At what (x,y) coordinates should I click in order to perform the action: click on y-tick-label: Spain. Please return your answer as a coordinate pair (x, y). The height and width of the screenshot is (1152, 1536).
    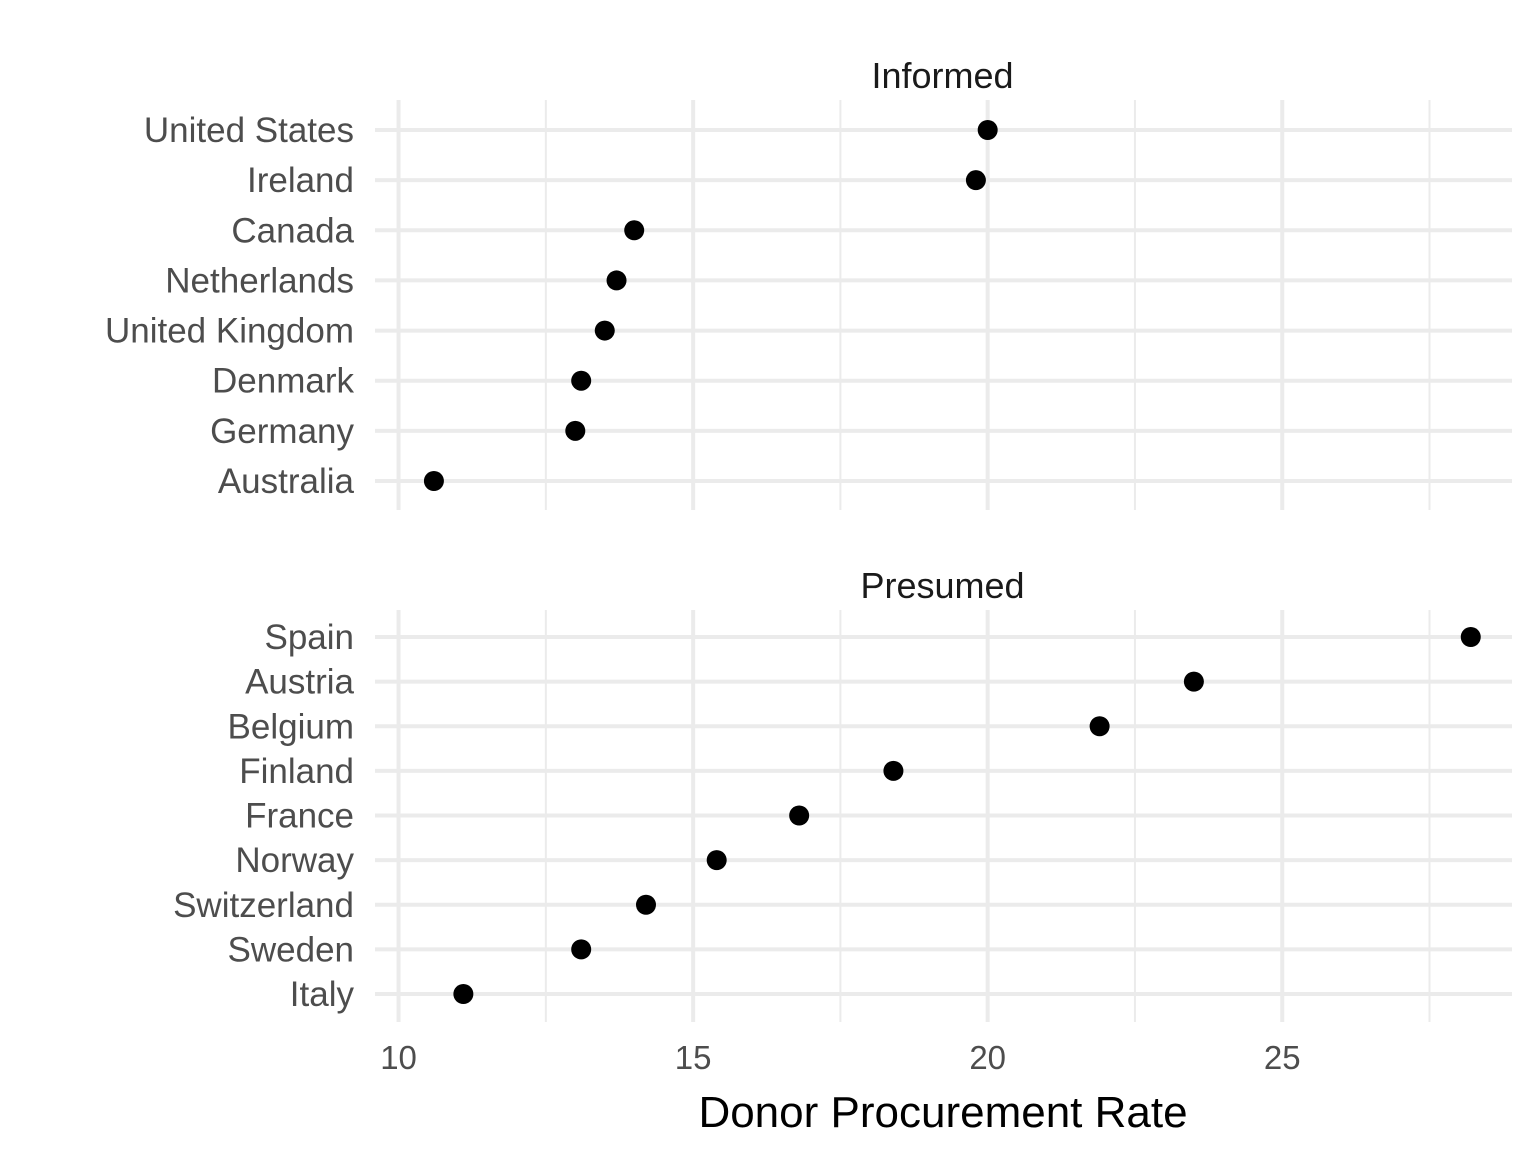
    Looking at the image, I should click on (309, 637).